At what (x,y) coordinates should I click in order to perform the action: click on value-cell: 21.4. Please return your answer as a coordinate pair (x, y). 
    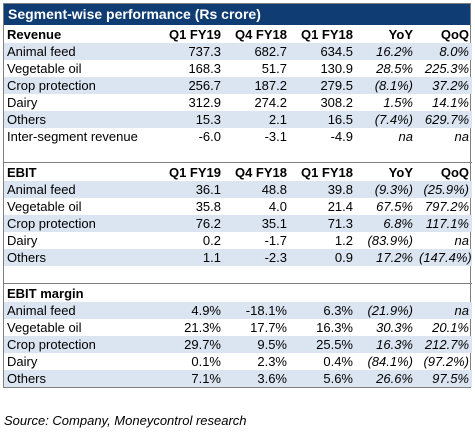
    Looking at the image, I should click on (340, 206).